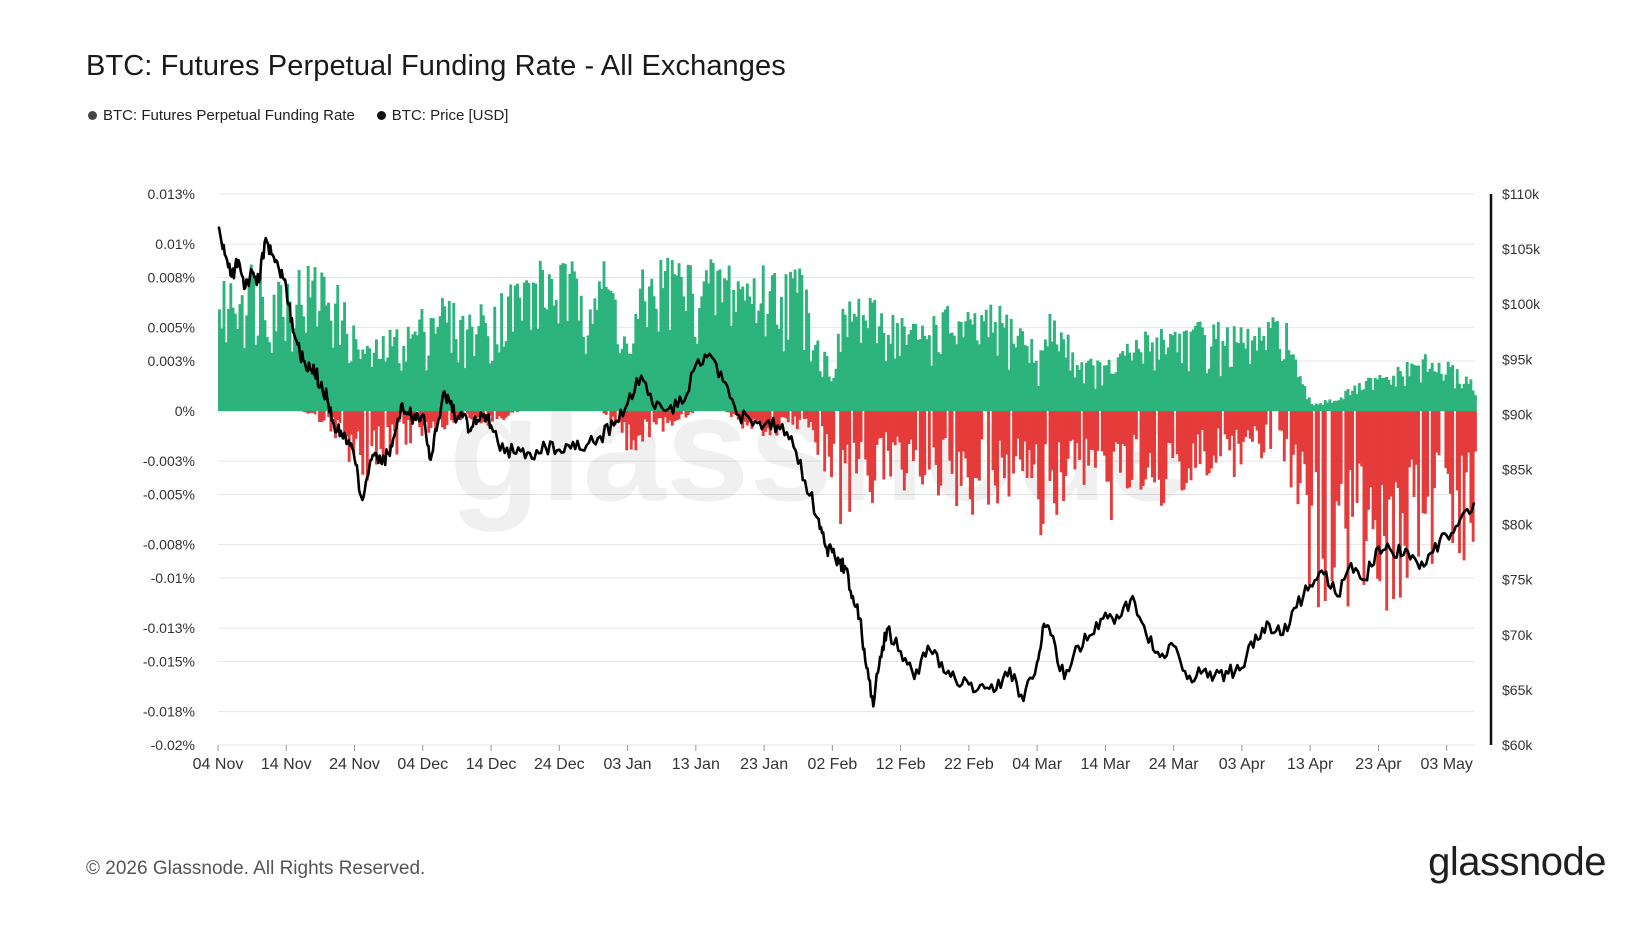 The image size is (1636, 940). Describe the element at coordinates (286, 764) in the screenshot. I see `x-tick-label: 14 Nov` at that location.